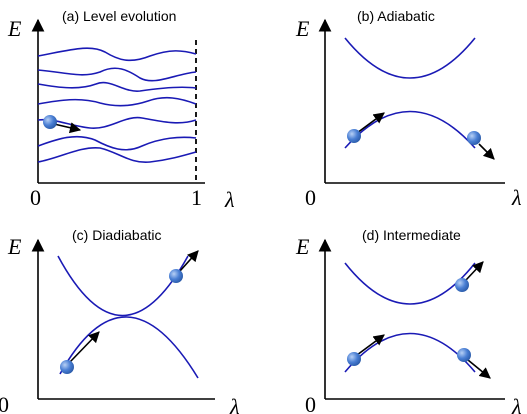 The image size is (527, 414). Describe the element at coordinates (119, 16) in the screenshot. I see `panel-a-title: (a) Level evolution` at that location.